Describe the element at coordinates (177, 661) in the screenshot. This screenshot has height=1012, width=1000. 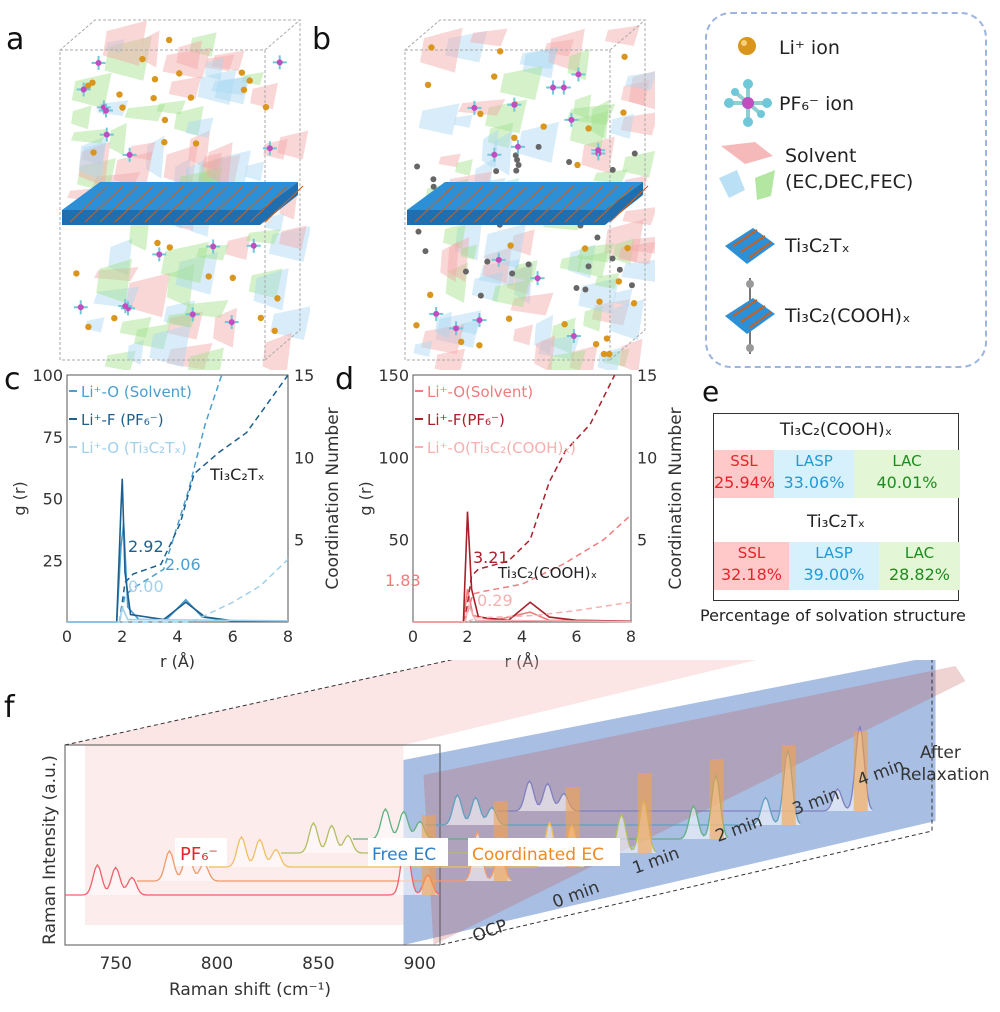
I see `x-axis-label: r (Å)` at that location.